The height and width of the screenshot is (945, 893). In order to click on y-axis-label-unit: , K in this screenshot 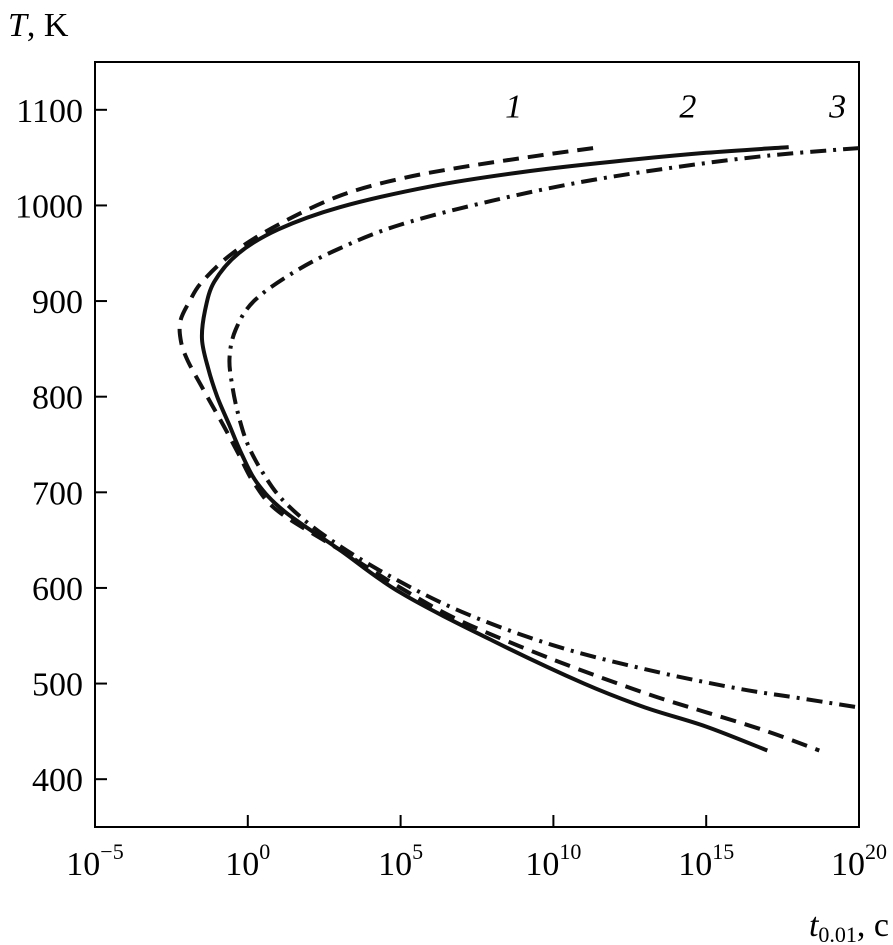, I will do `click(48, 25)`.